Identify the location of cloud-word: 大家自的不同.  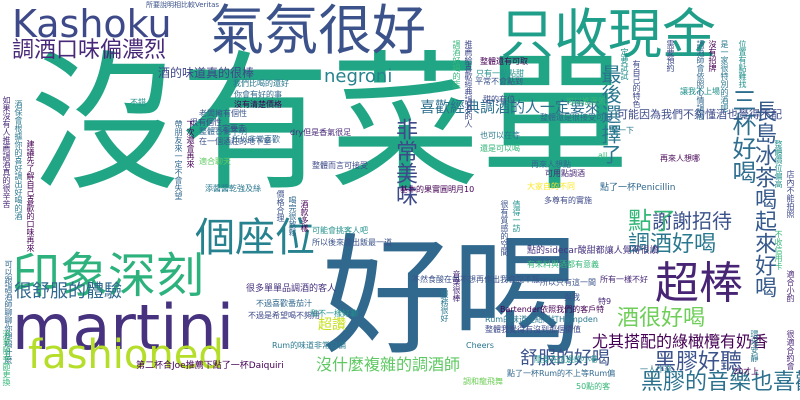
(551, 186).